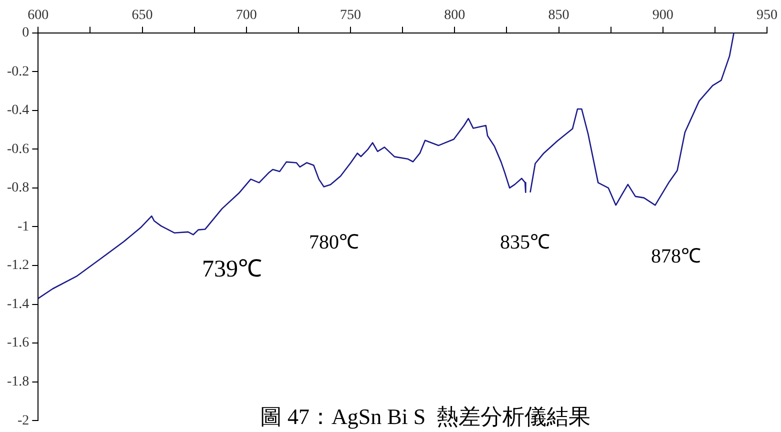 This screenshot has width=781, height=432. Describe the element at coordinates (559, 16) in the screenshot. I see `x-tick-label: 850` at that location.